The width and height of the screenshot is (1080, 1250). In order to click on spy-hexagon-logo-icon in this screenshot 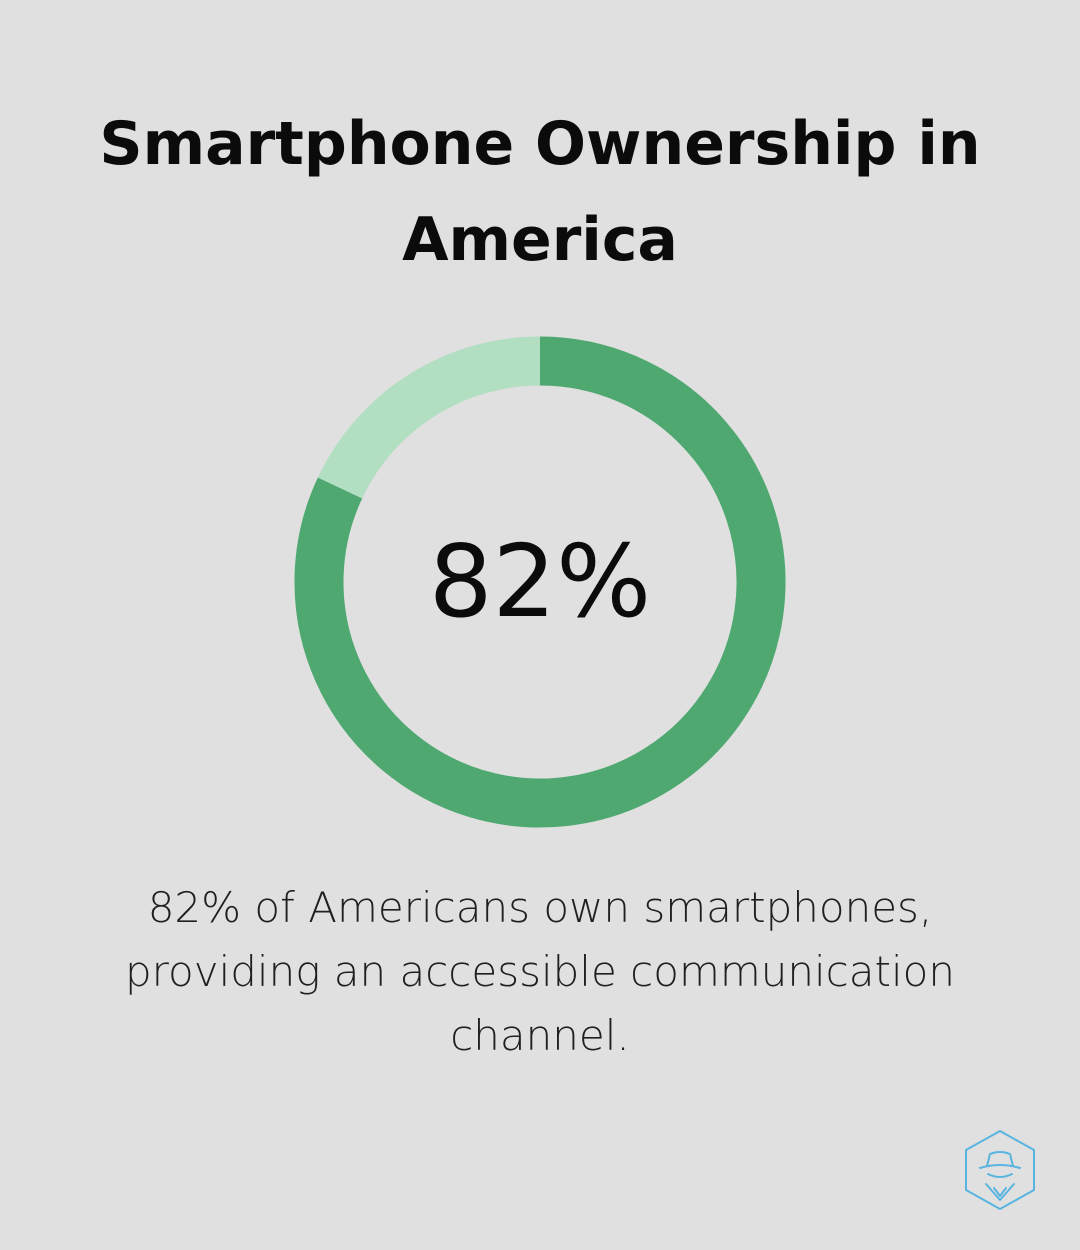, I will do `click(1000, 1170)`.